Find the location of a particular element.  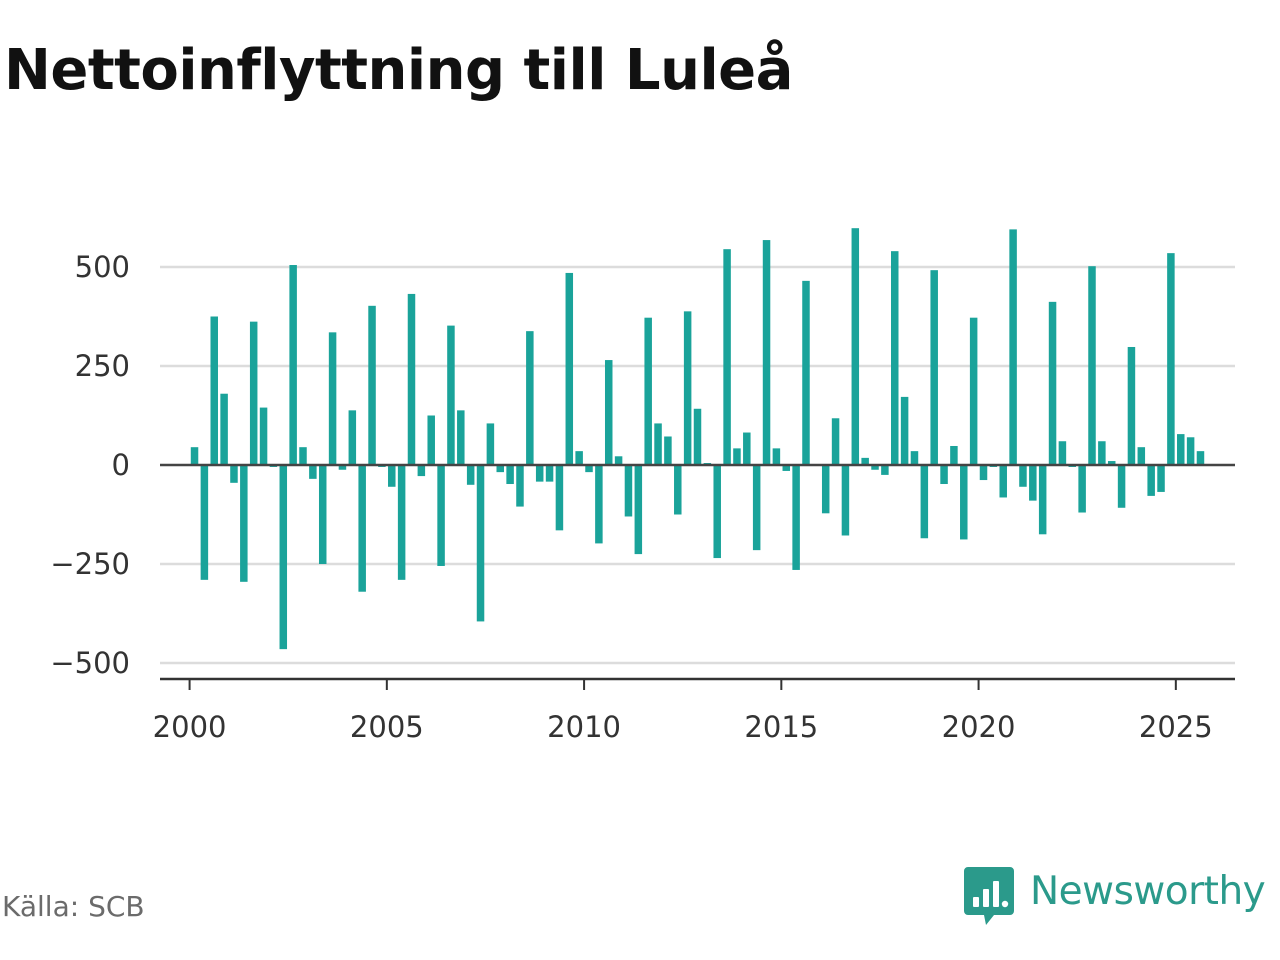

chart-title: Nettoinflyttning till Luleå is located at coordinates (398, 70).